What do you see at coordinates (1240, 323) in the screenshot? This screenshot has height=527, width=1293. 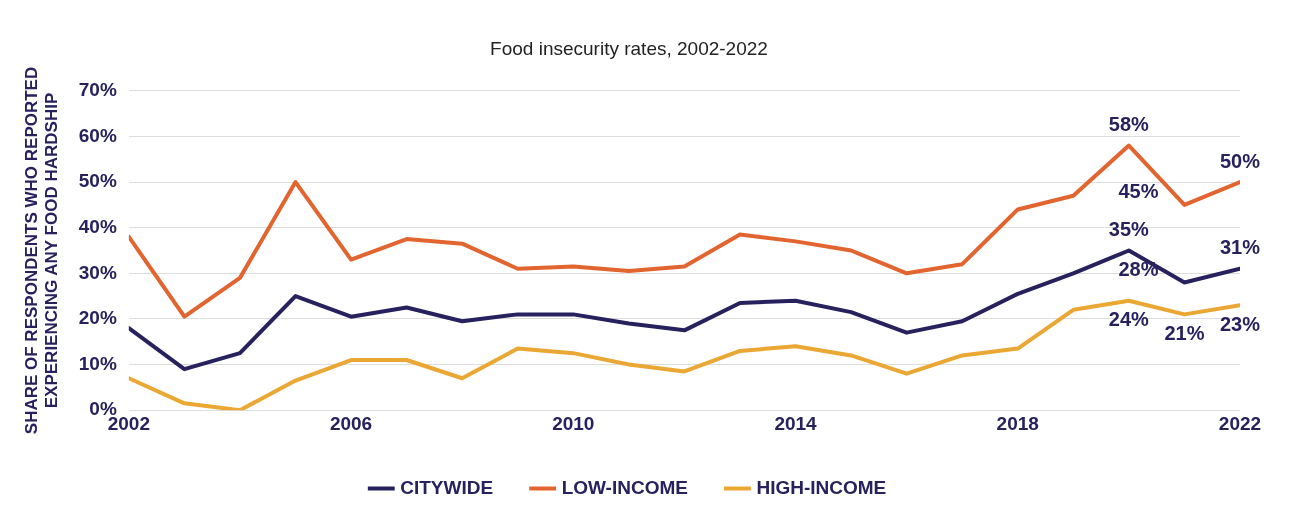 I see `data-label: 23%` at bounding box center [1240, 323].